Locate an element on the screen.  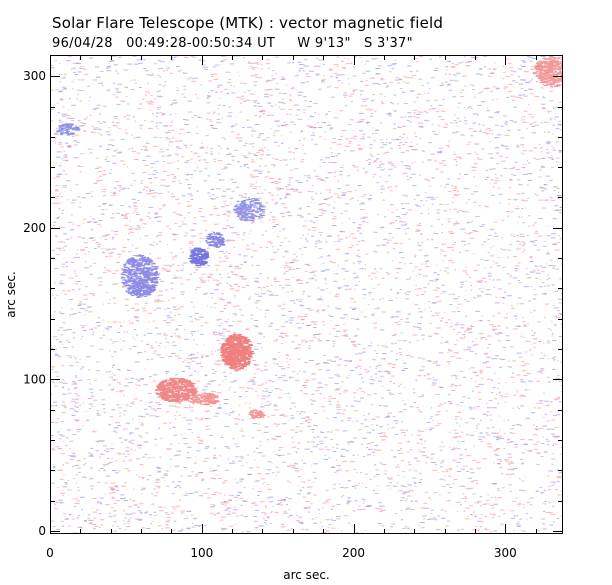
y-tick-label-300: 300 is located at coordinates (34, 76).